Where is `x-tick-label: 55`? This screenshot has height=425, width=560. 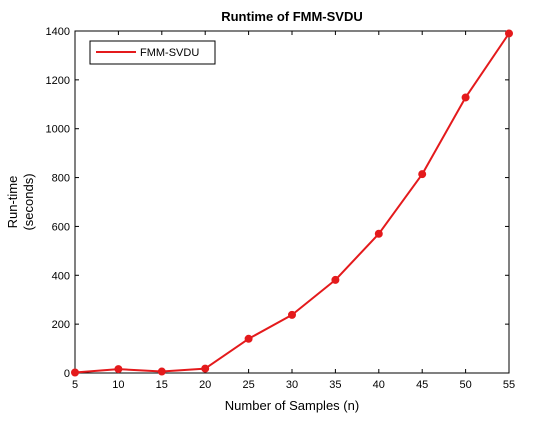 x-tick-label: 55 is located at coordinates (509, 385).